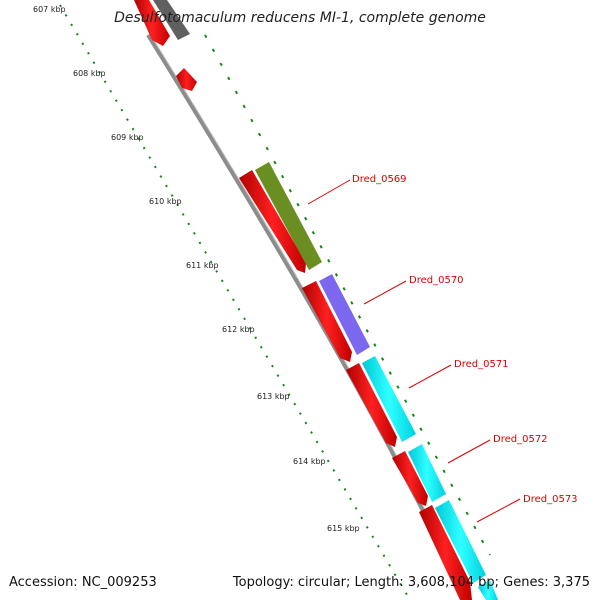 Image resolution: width=600 pixels, height=600 pixels. I want to click on accession-text: Accession: NC_009253, so click(83, 582).